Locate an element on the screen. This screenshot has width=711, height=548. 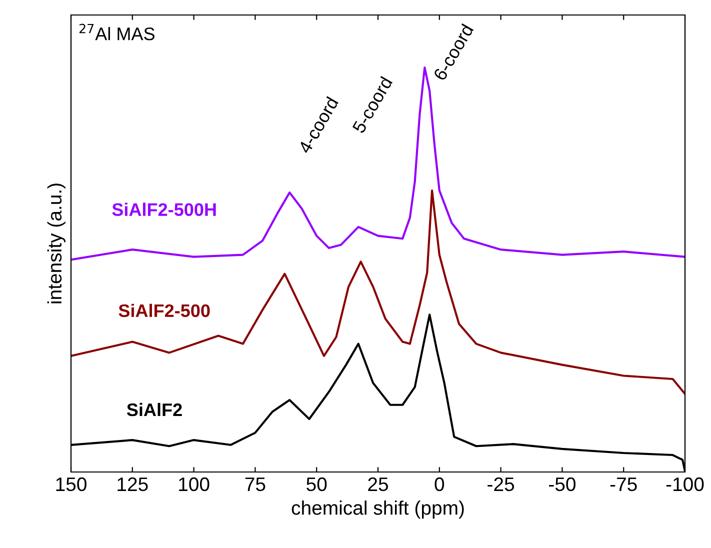
x-tick-label: 150 is located at coordinates (71, 484).